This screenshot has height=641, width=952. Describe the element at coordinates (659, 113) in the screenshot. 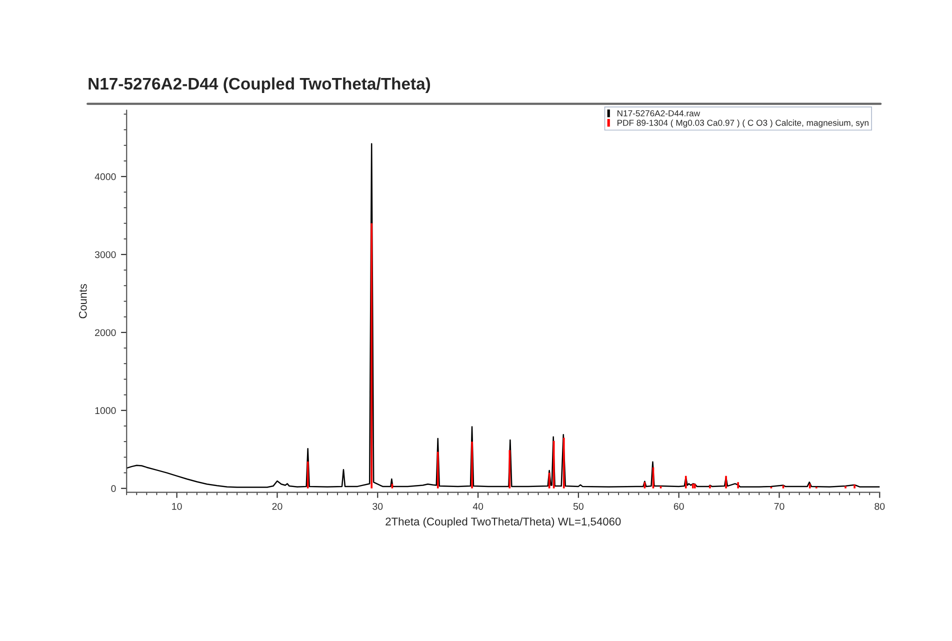

I see `legend-label: N17-5276A2-D44.raw` at that location.